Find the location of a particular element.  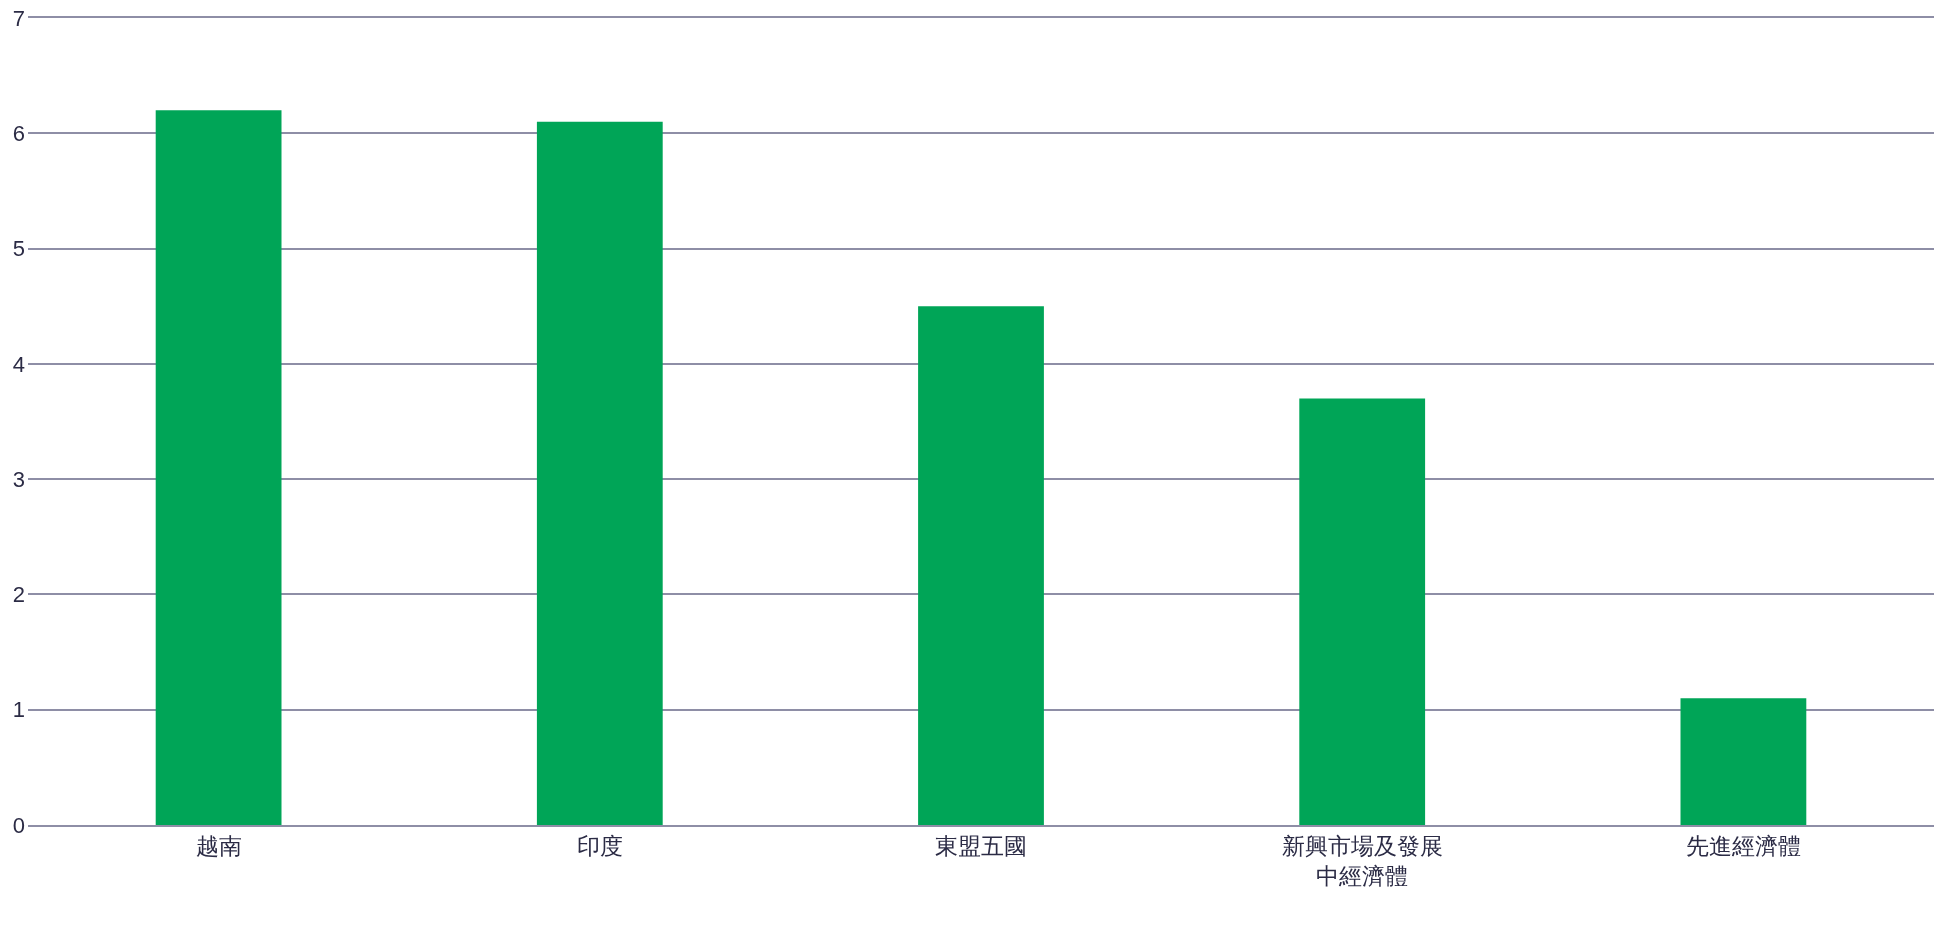

y-tick-label: 7 is located at coordinates (18, 18).